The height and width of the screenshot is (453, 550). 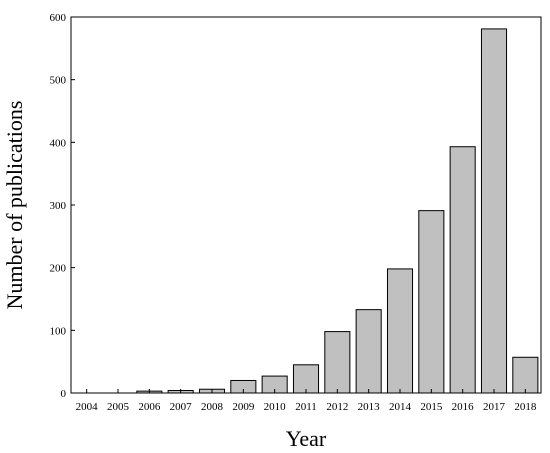 What do you see at coordinates (64, 394) in the screenshot?
I see `y-tick-label: 0` at bounding box center [64, 394].